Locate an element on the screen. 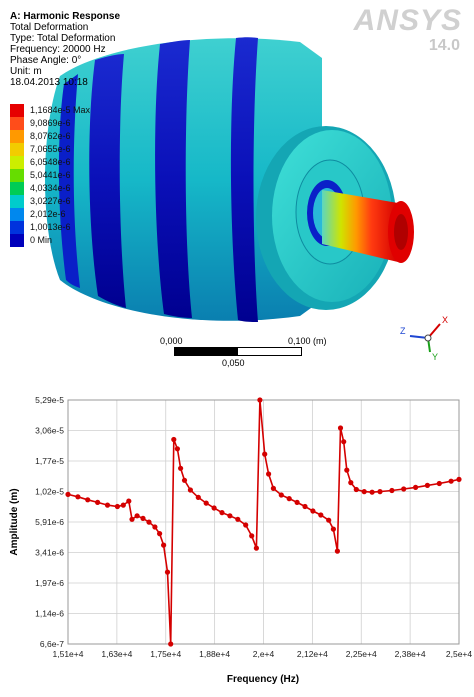  brand-name: ANSYS is located at coordinates (407, 20).